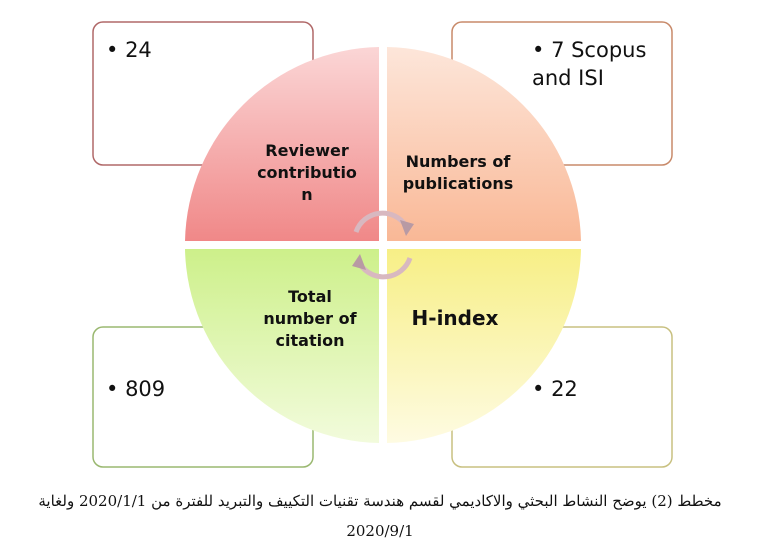 This screenshot has width=761, height=558. I want to click on quadrant-label: Reviewer contribution, so click(307, 172).